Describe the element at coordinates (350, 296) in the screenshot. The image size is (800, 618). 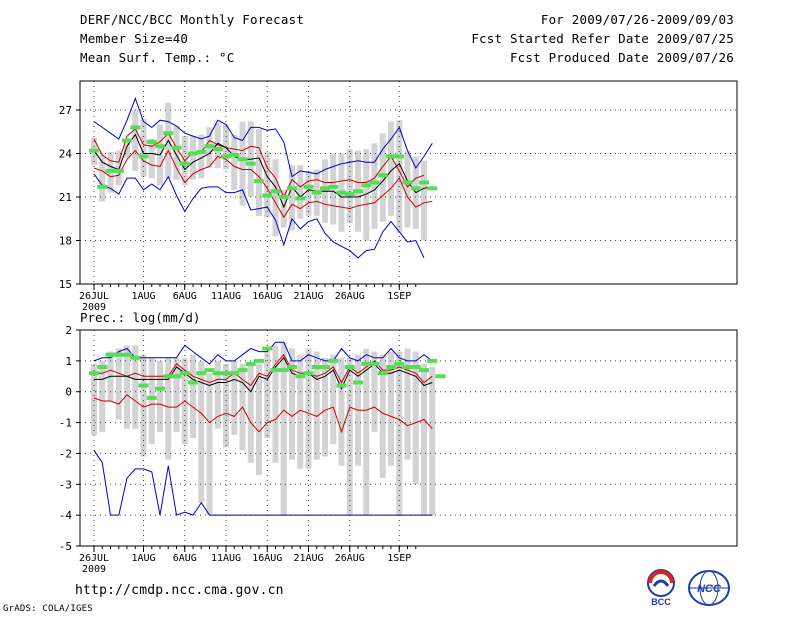
I see `x-tick-label: 26AUG` at that location.